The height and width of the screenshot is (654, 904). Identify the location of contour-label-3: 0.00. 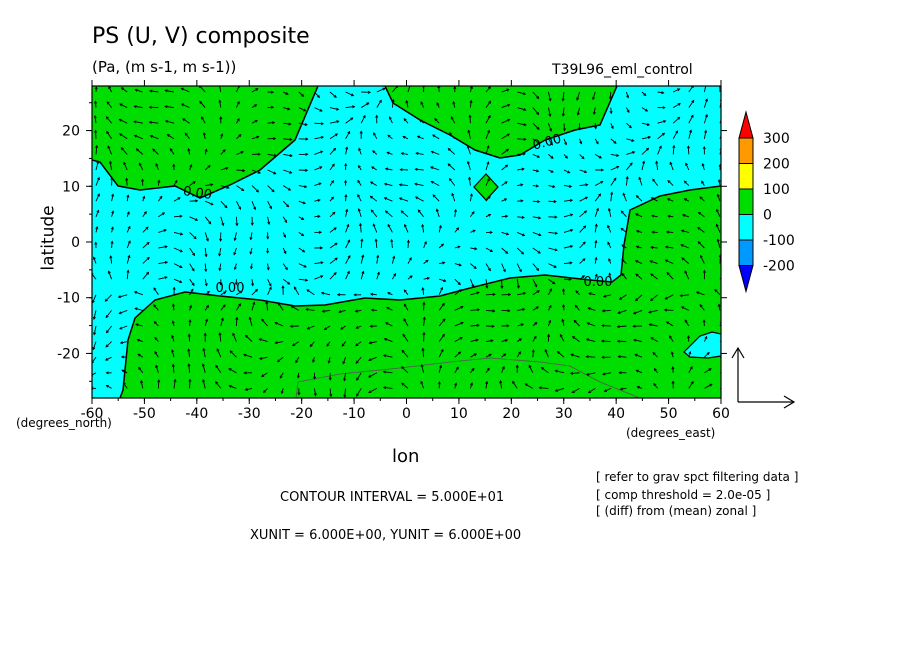
(230, 288).